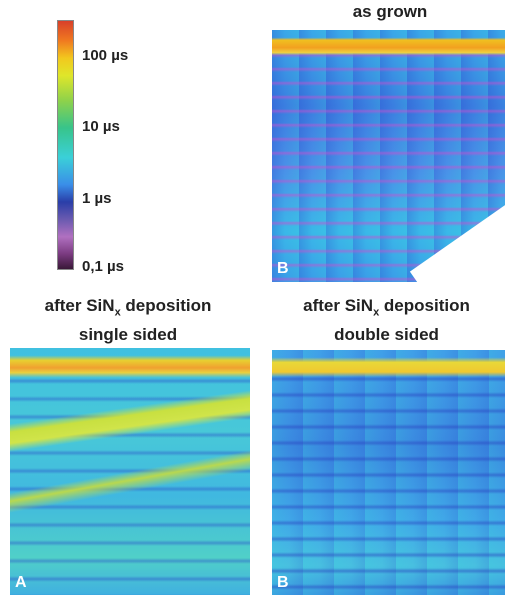  What do you see at coordinates (65, 145) in the screenshot?
I see `colorbar` at bounding box center [65, 145].